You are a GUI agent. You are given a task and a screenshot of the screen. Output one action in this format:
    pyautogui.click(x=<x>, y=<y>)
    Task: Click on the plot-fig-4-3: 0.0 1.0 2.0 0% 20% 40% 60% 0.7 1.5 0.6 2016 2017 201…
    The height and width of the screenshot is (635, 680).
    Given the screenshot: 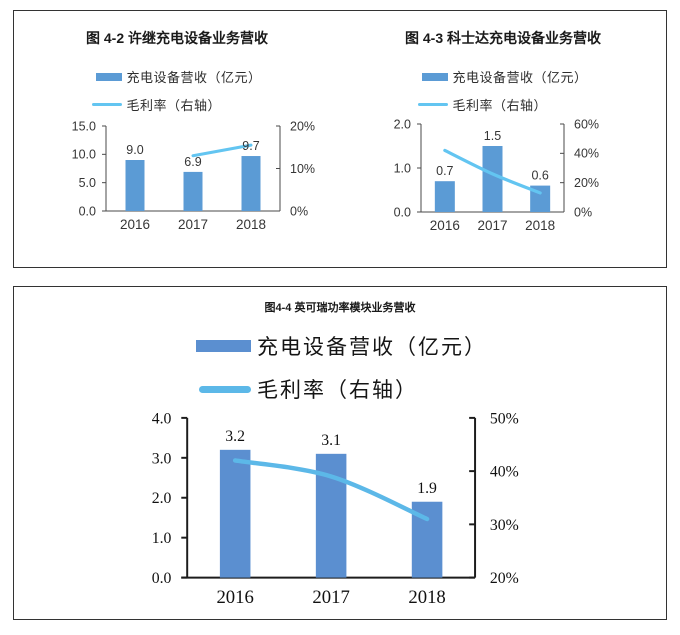 What is the action you would take?
    pyautogui.click(x=496, y=175)
    